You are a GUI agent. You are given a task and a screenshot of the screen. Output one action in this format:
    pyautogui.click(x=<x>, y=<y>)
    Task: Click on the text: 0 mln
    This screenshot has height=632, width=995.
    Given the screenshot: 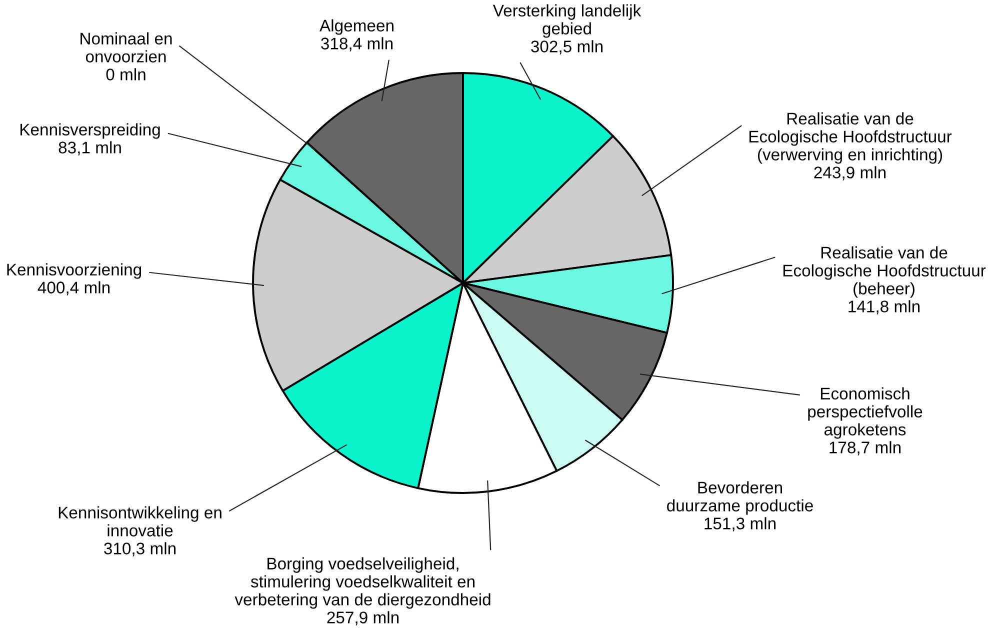 What is the action you would take?
    pyautogui.click(x=126, y=74)
    